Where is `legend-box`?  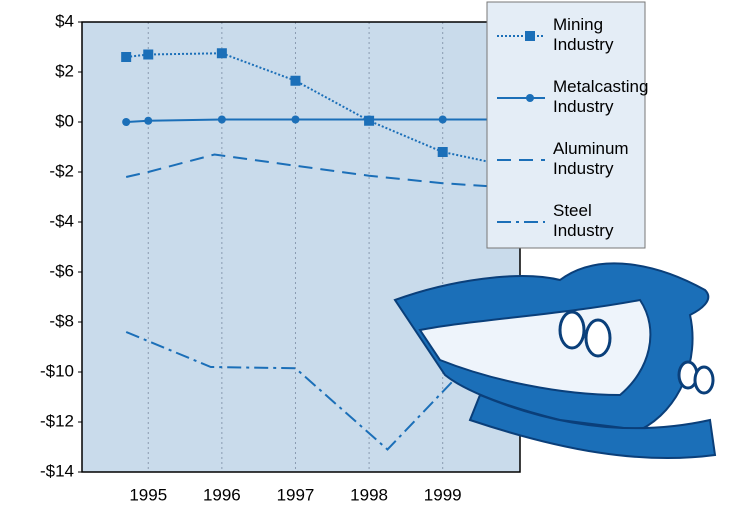 legend-box is located at coordinates (566, 125).